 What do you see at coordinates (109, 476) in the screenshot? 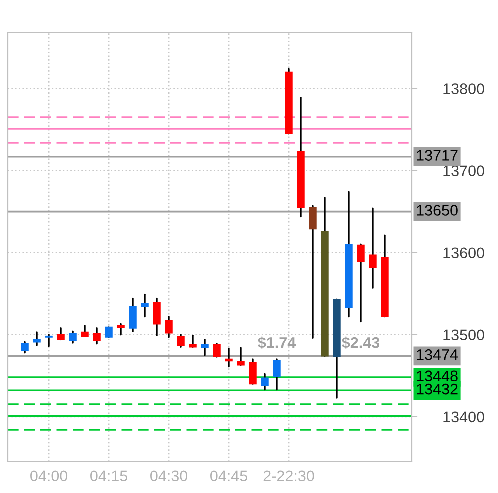
I see `x-tick-label: 04:15` at bounding box center [109, 476].